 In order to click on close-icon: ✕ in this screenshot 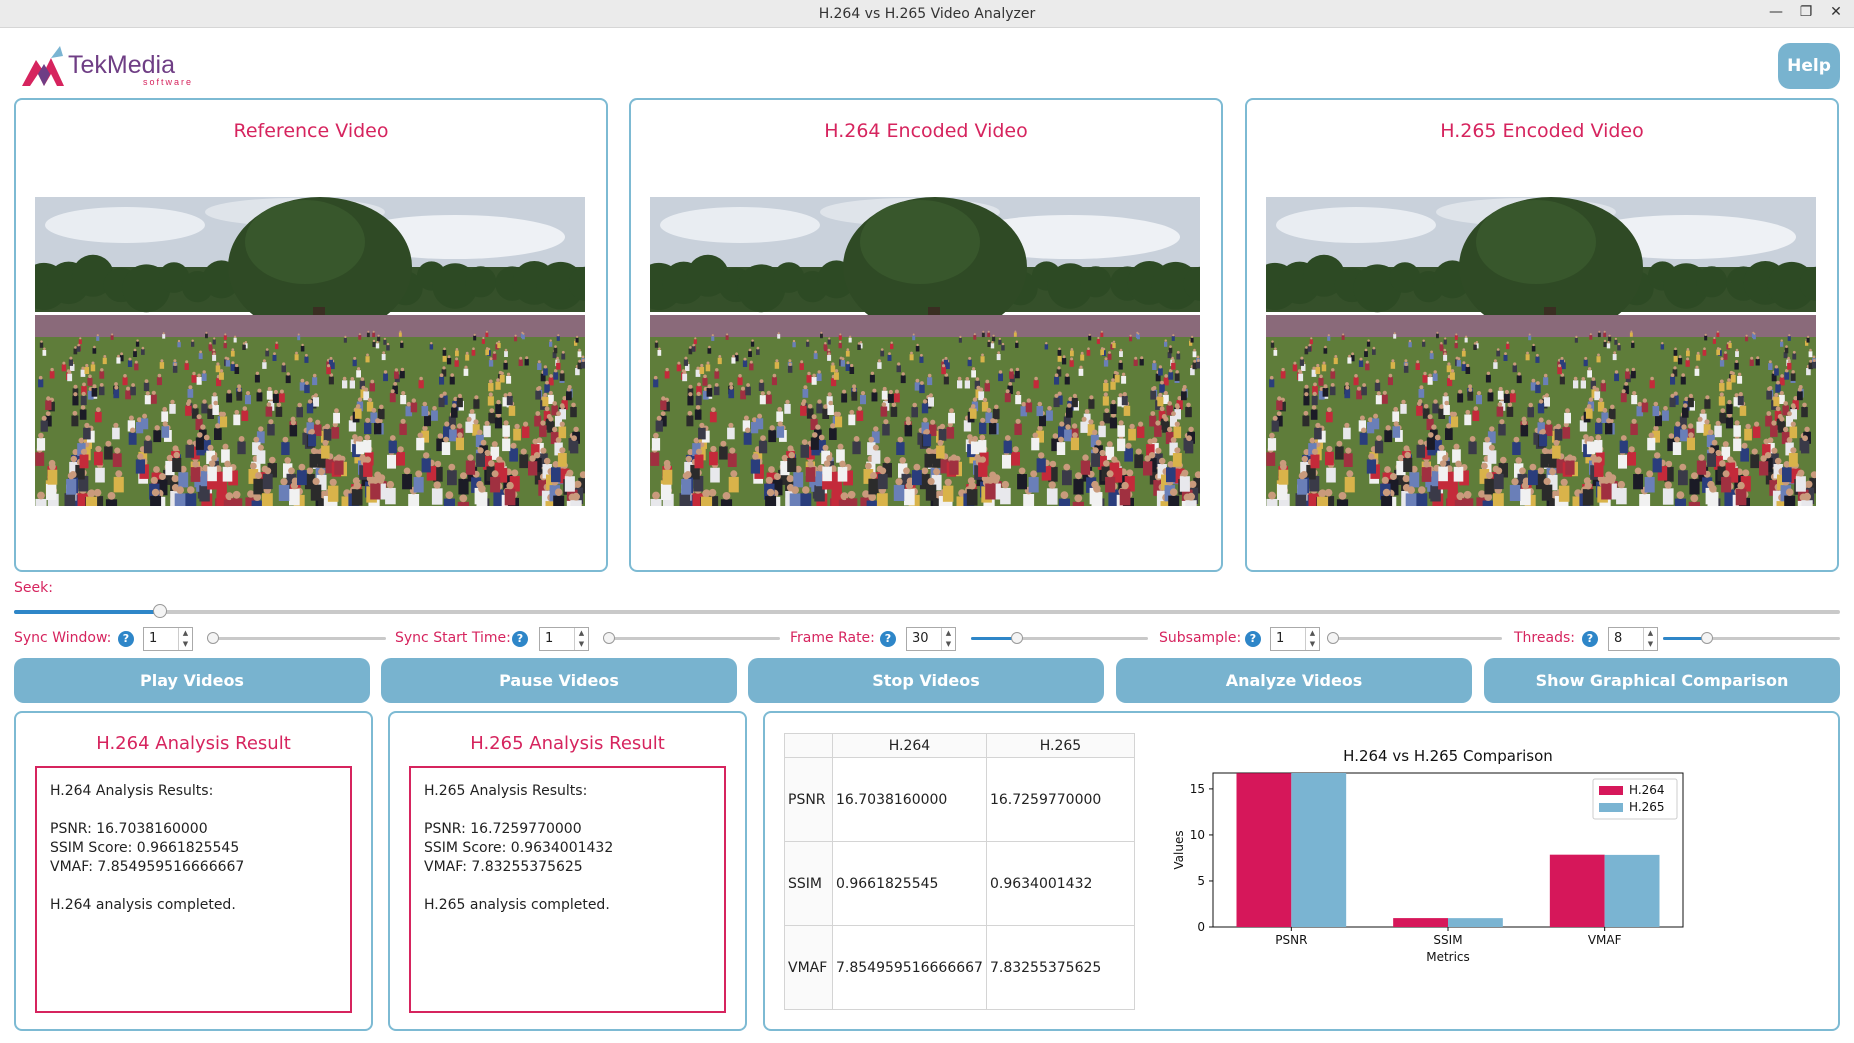, I will do `click(1836, 12)`.